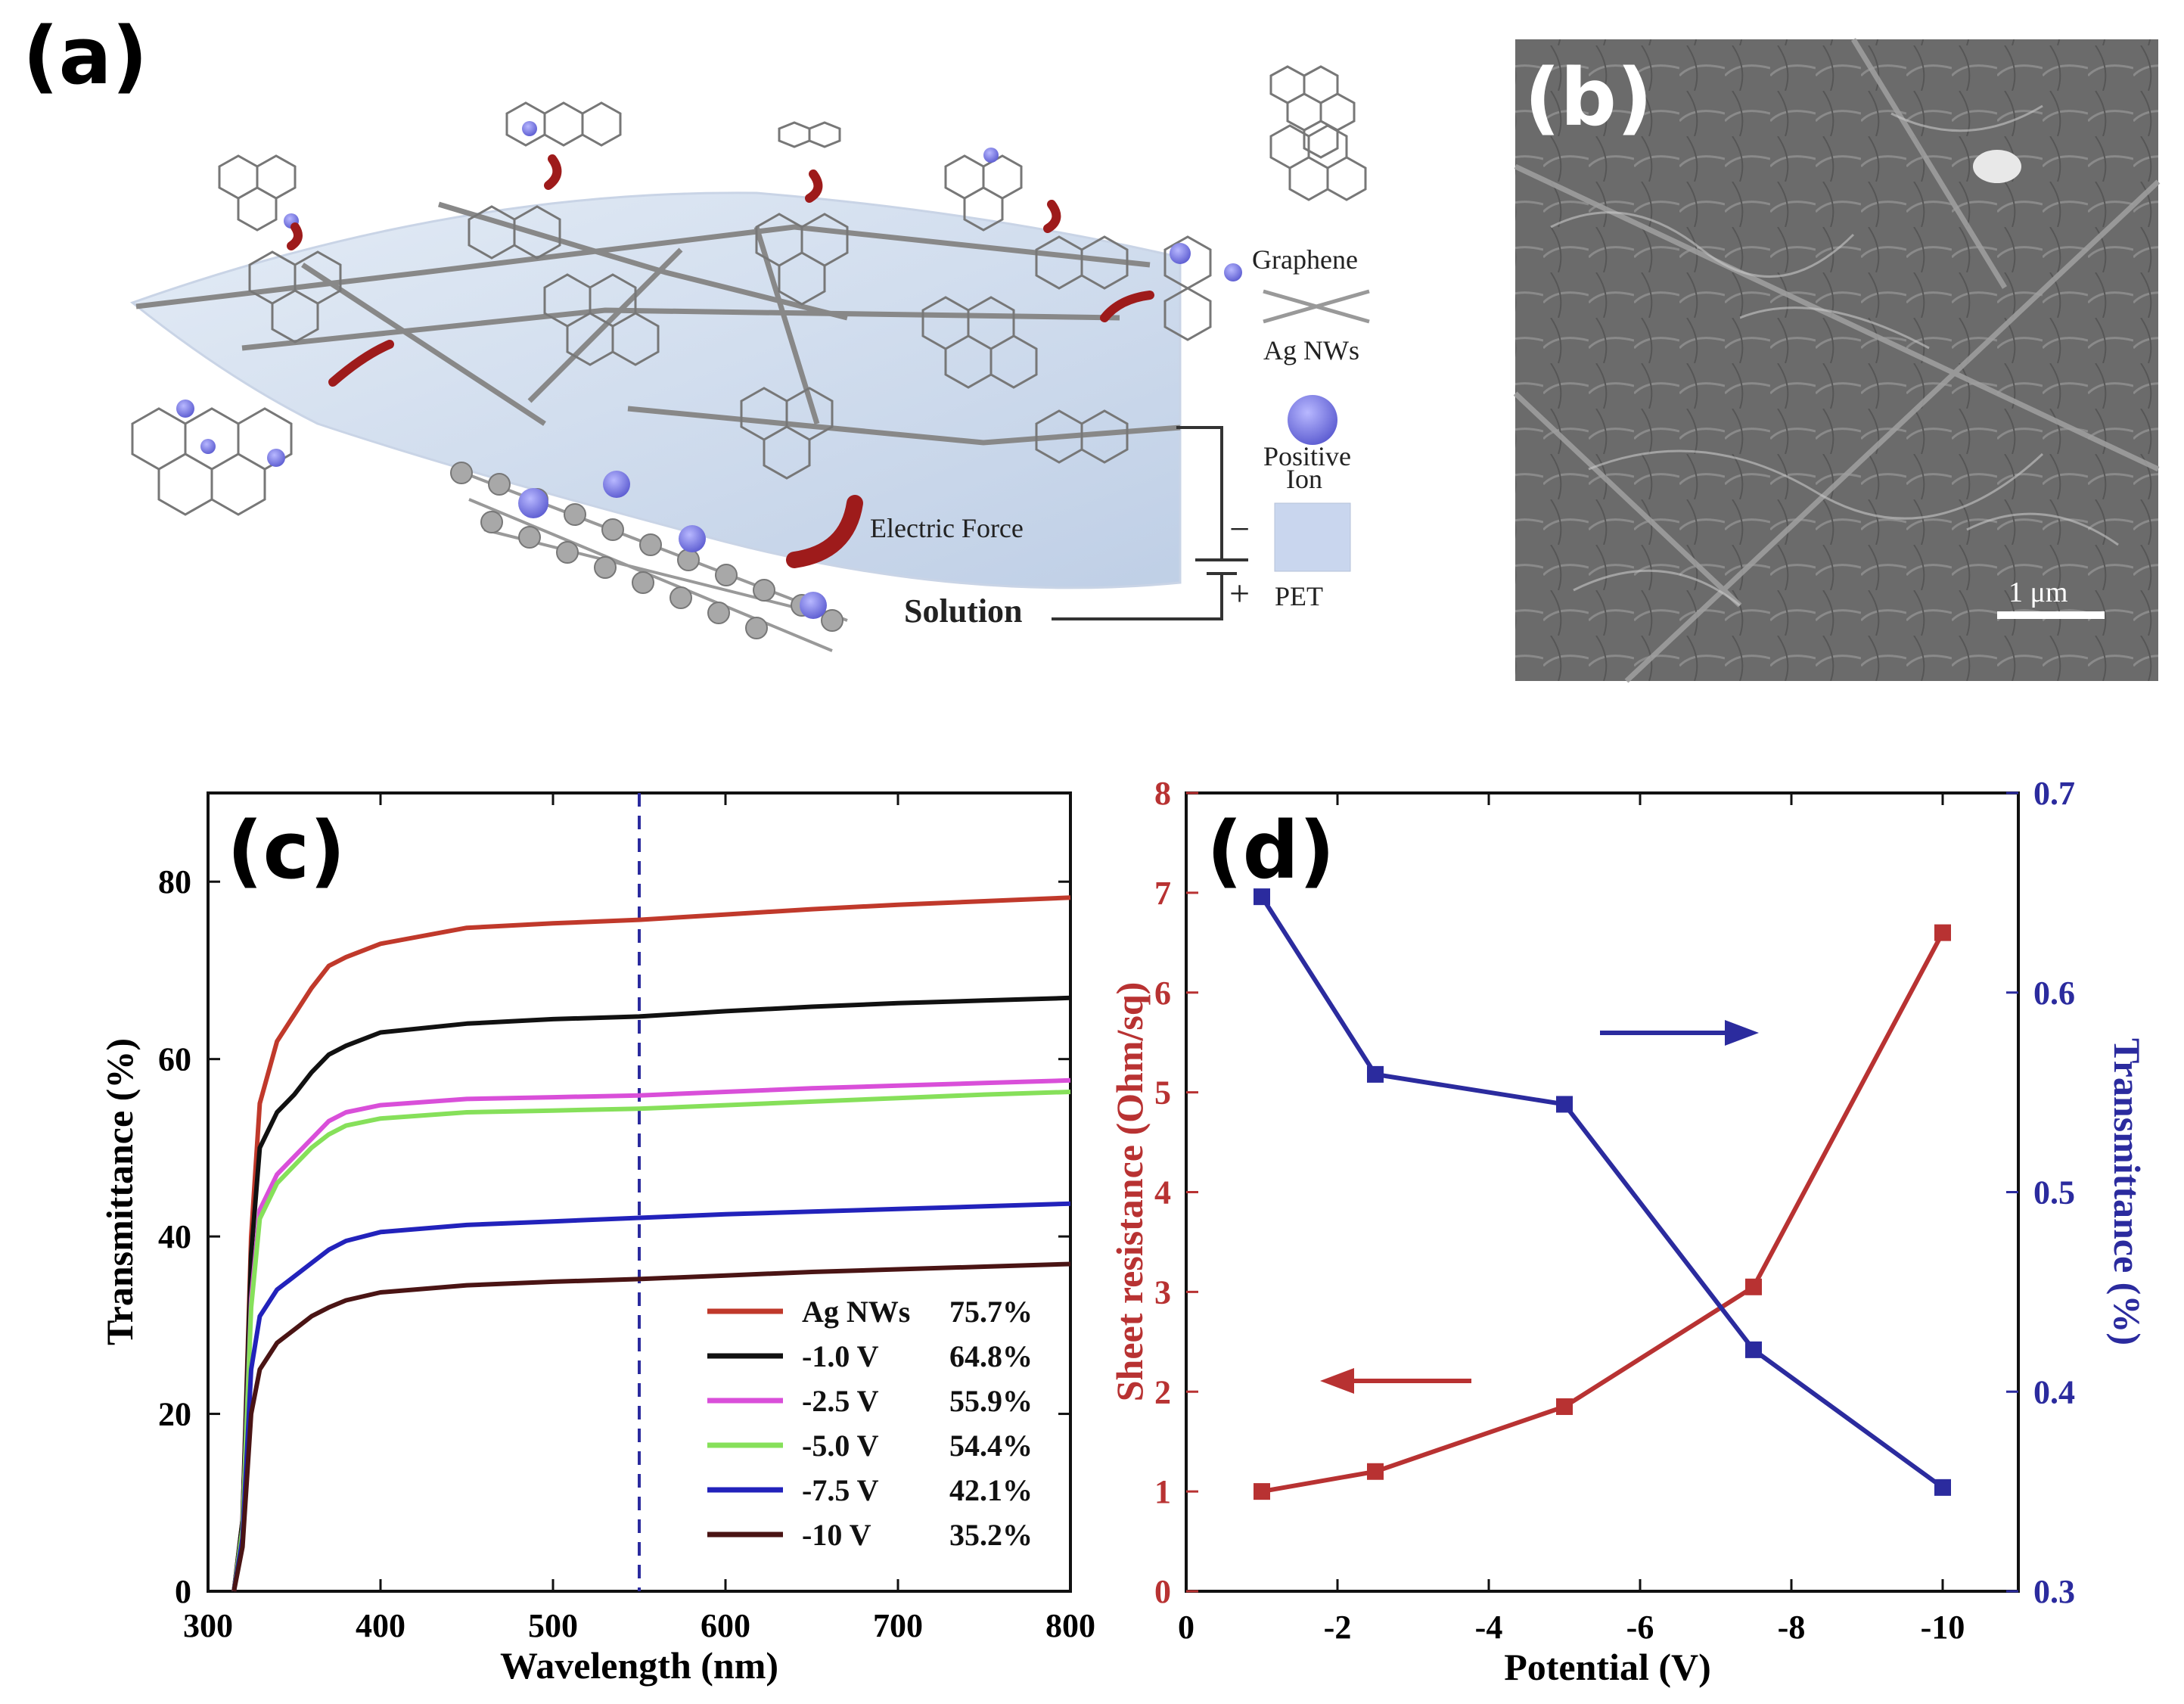 This screenshot has height=1704, width=2184. Describe the element at coordinates (1186, 1628) in the screenshot. I see `d-xtick-label: 0` at that location.